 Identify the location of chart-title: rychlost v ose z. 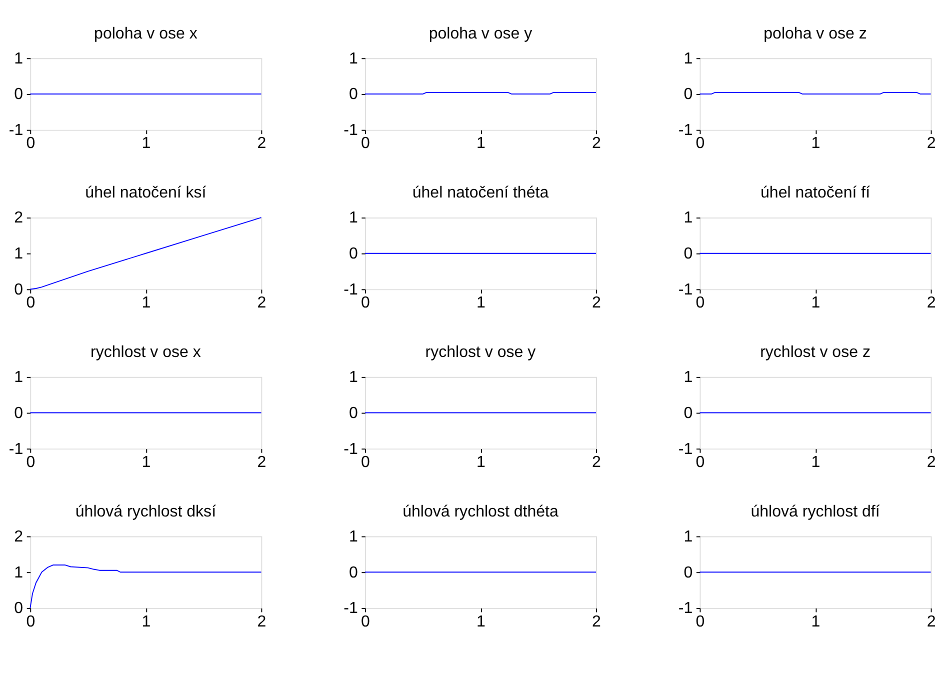
(815, 352).